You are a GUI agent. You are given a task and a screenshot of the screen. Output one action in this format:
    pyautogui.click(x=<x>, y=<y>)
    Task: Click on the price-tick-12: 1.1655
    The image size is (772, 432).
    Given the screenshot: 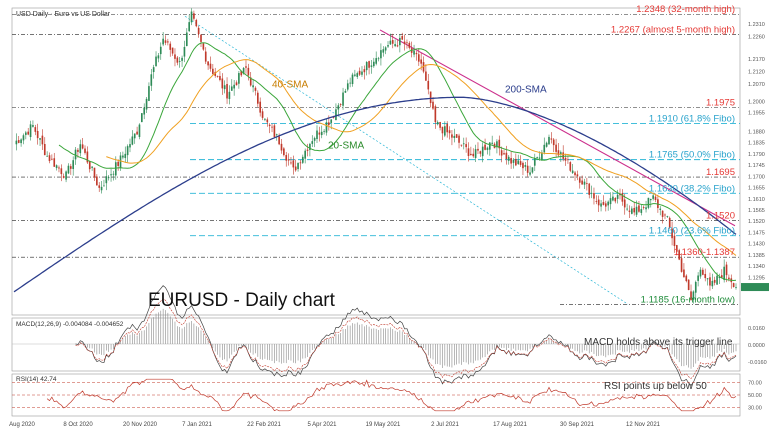 What is the action you would take?
    pyautogui.click(x=756, y=189)
    